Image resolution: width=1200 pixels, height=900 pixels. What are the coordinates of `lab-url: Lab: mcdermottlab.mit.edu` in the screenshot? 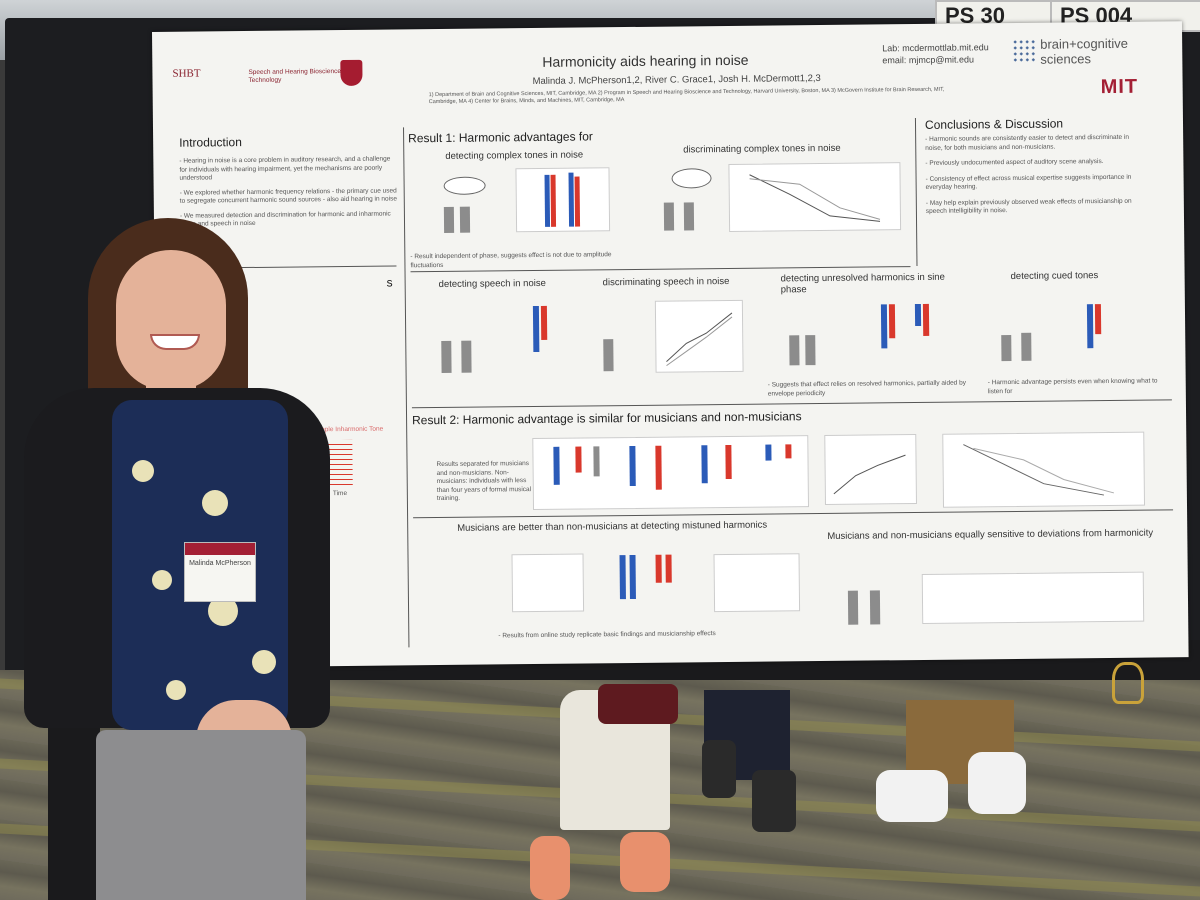 It's located at (935, 48).